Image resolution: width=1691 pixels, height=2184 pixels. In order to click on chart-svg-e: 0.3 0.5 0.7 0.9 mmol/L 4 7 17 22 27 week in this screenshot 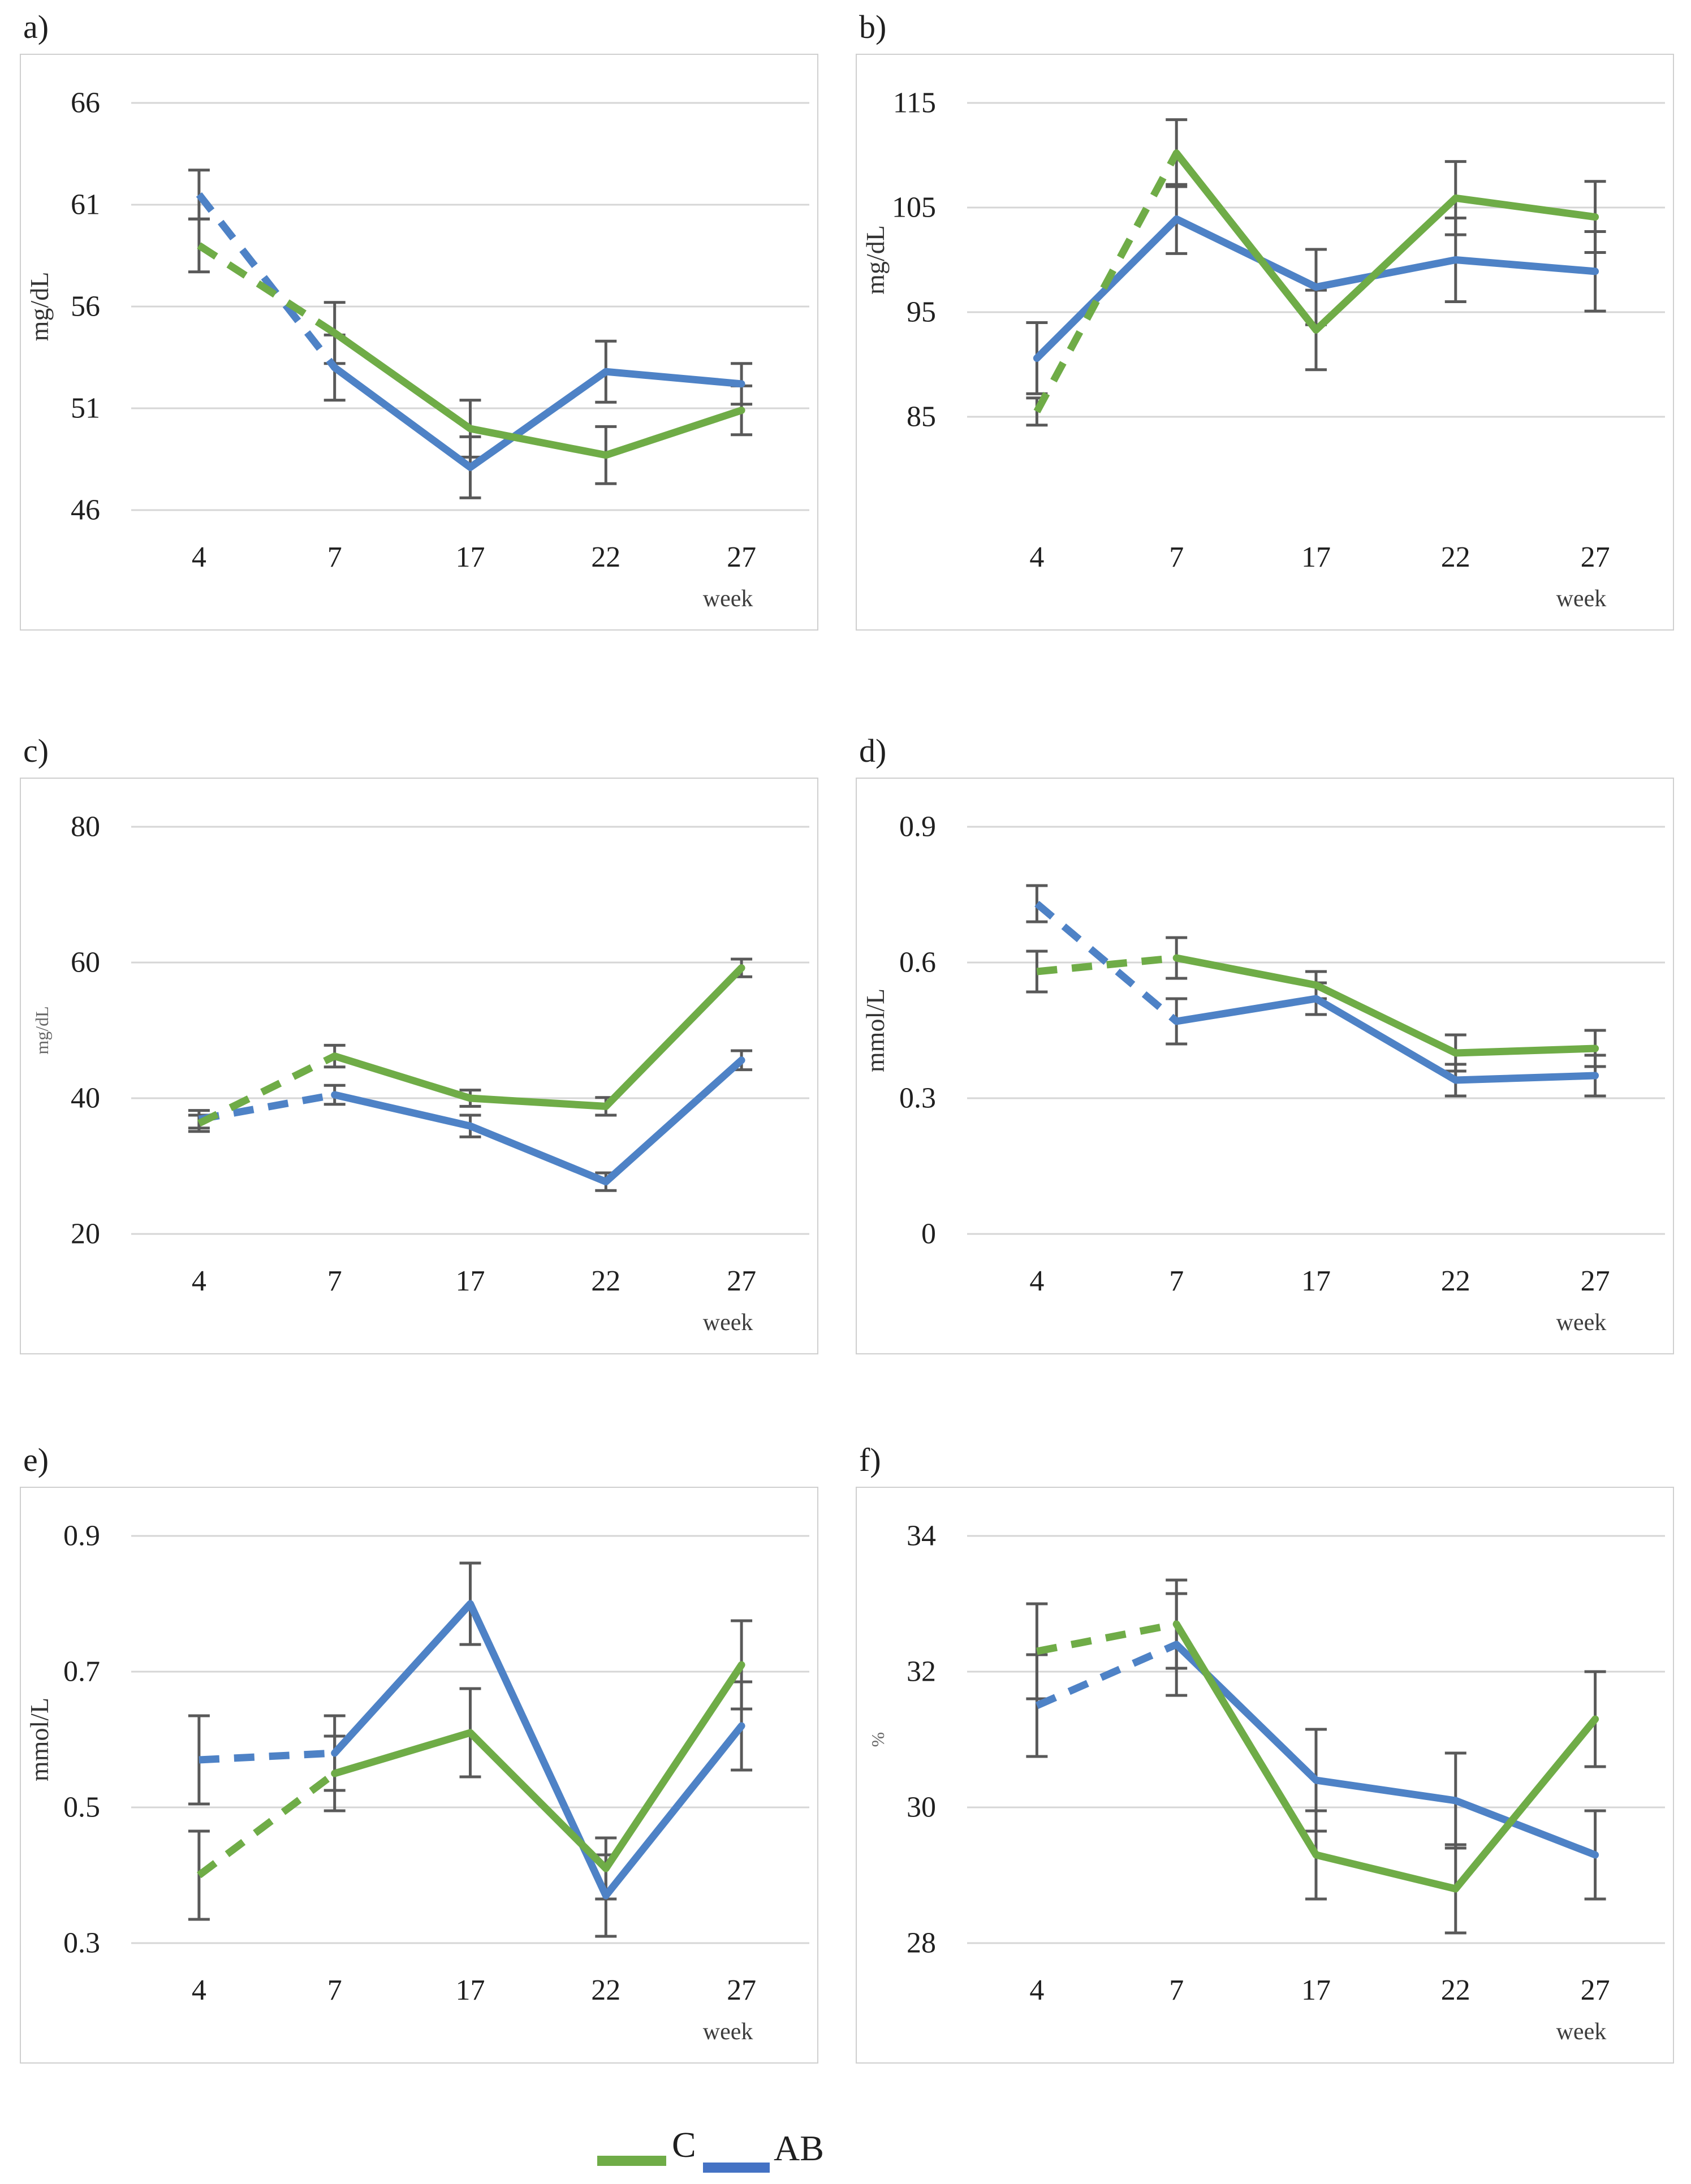, I will do `click(417, 1782)`.